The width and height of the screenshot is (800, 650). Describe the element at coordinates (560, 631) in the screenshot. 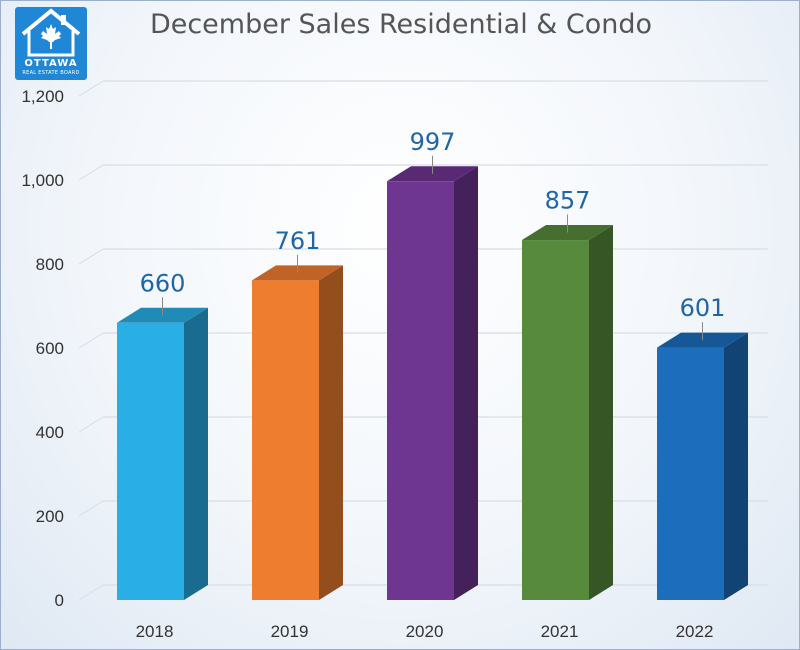

I see `x-tick-label: 2021` at that location.